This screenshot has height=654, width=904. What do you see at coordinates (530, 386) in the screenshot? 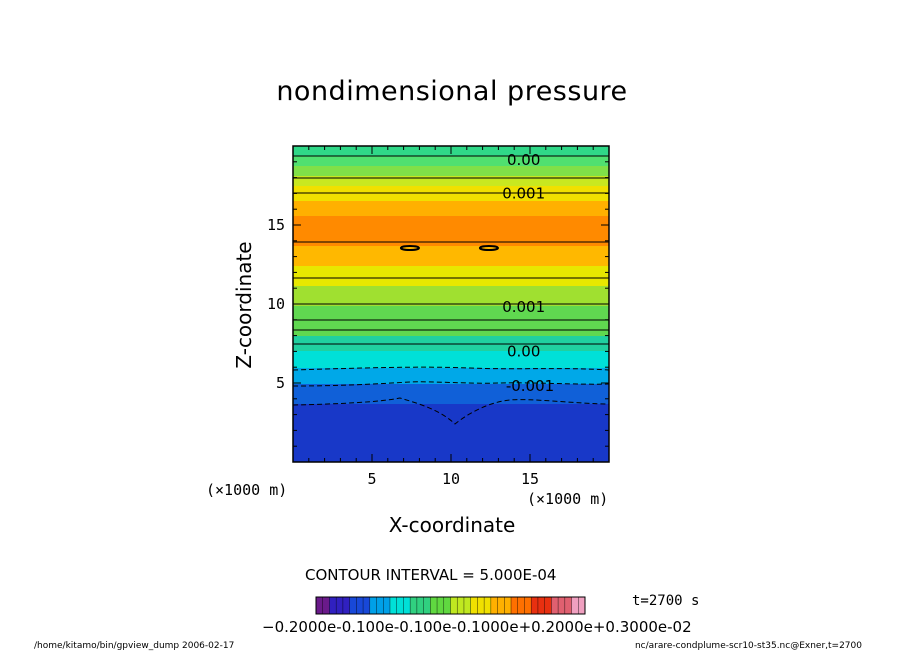
I see `contour-label: -0.001` at bounding box center [530, 386].